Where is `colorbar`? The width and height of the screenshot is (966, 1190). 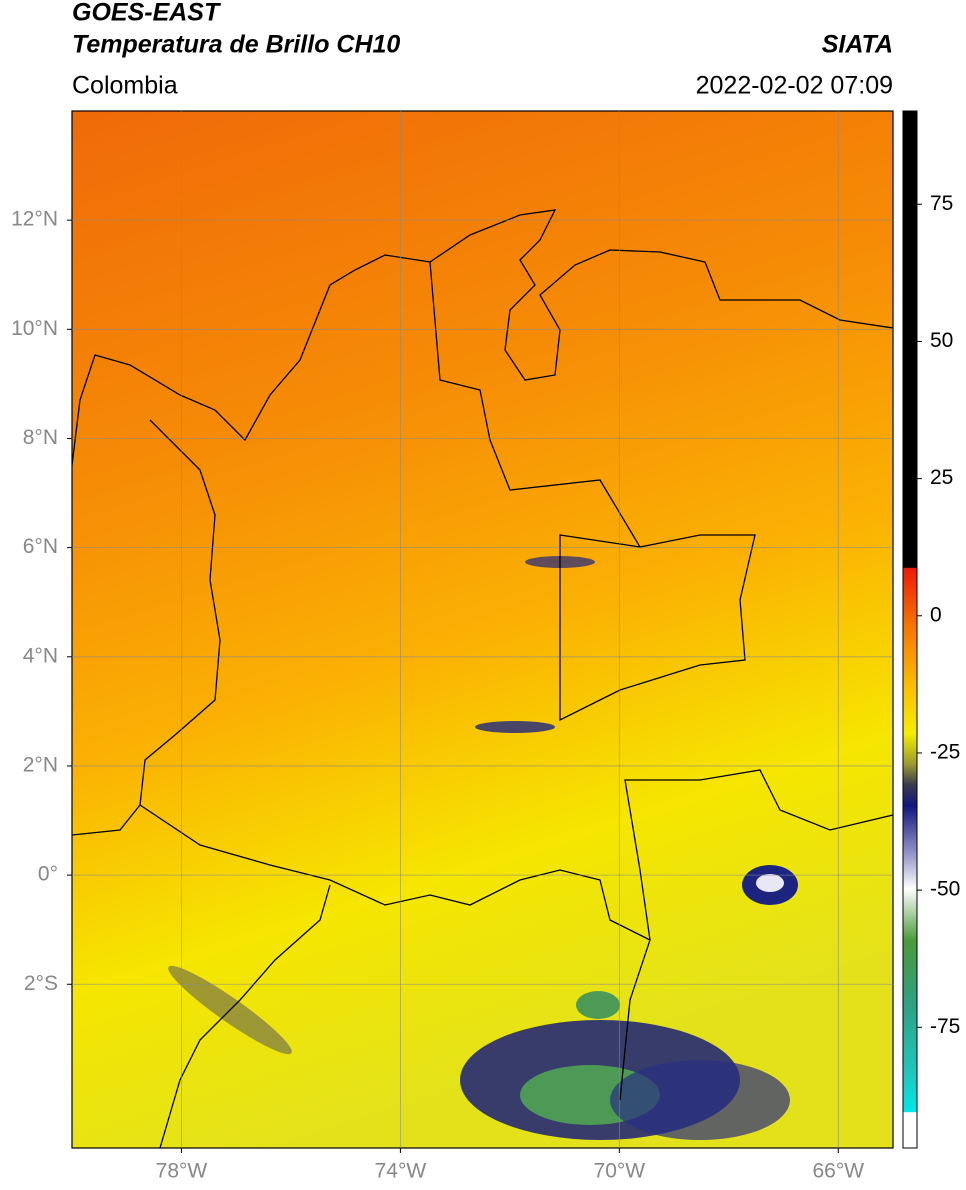
colorbar is located at coordinates (910, 629).